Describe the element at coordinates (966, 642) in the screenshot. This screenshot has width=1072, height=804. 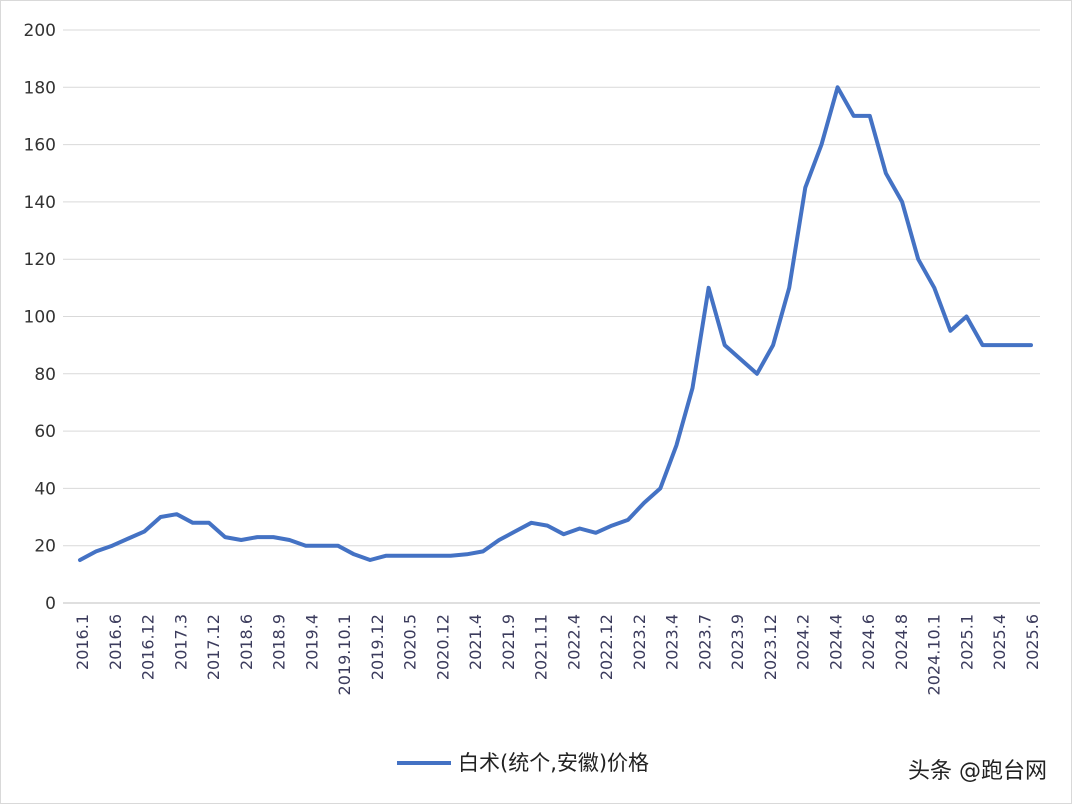
I see `x-tick-label: 2025.1` at that location.